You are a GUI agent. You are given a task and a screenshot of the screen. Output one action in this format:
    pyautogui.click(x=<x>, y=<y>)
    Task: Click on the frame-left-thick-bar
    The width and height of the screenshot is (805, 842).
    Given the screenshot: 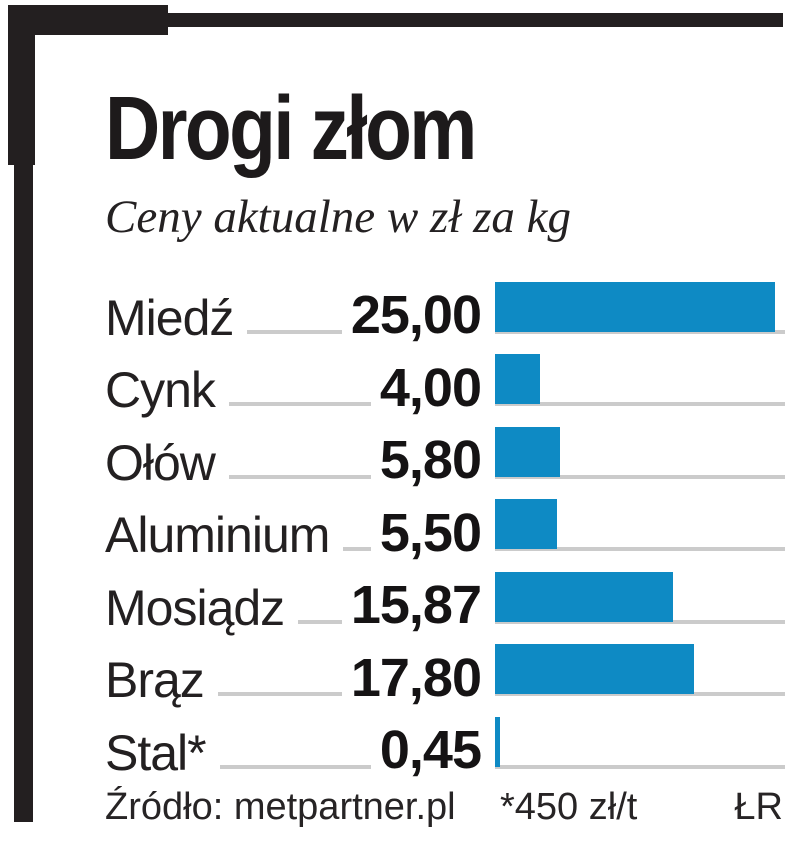 What is the action you would take?
    pyautogui.click(x=21, y=85)
    